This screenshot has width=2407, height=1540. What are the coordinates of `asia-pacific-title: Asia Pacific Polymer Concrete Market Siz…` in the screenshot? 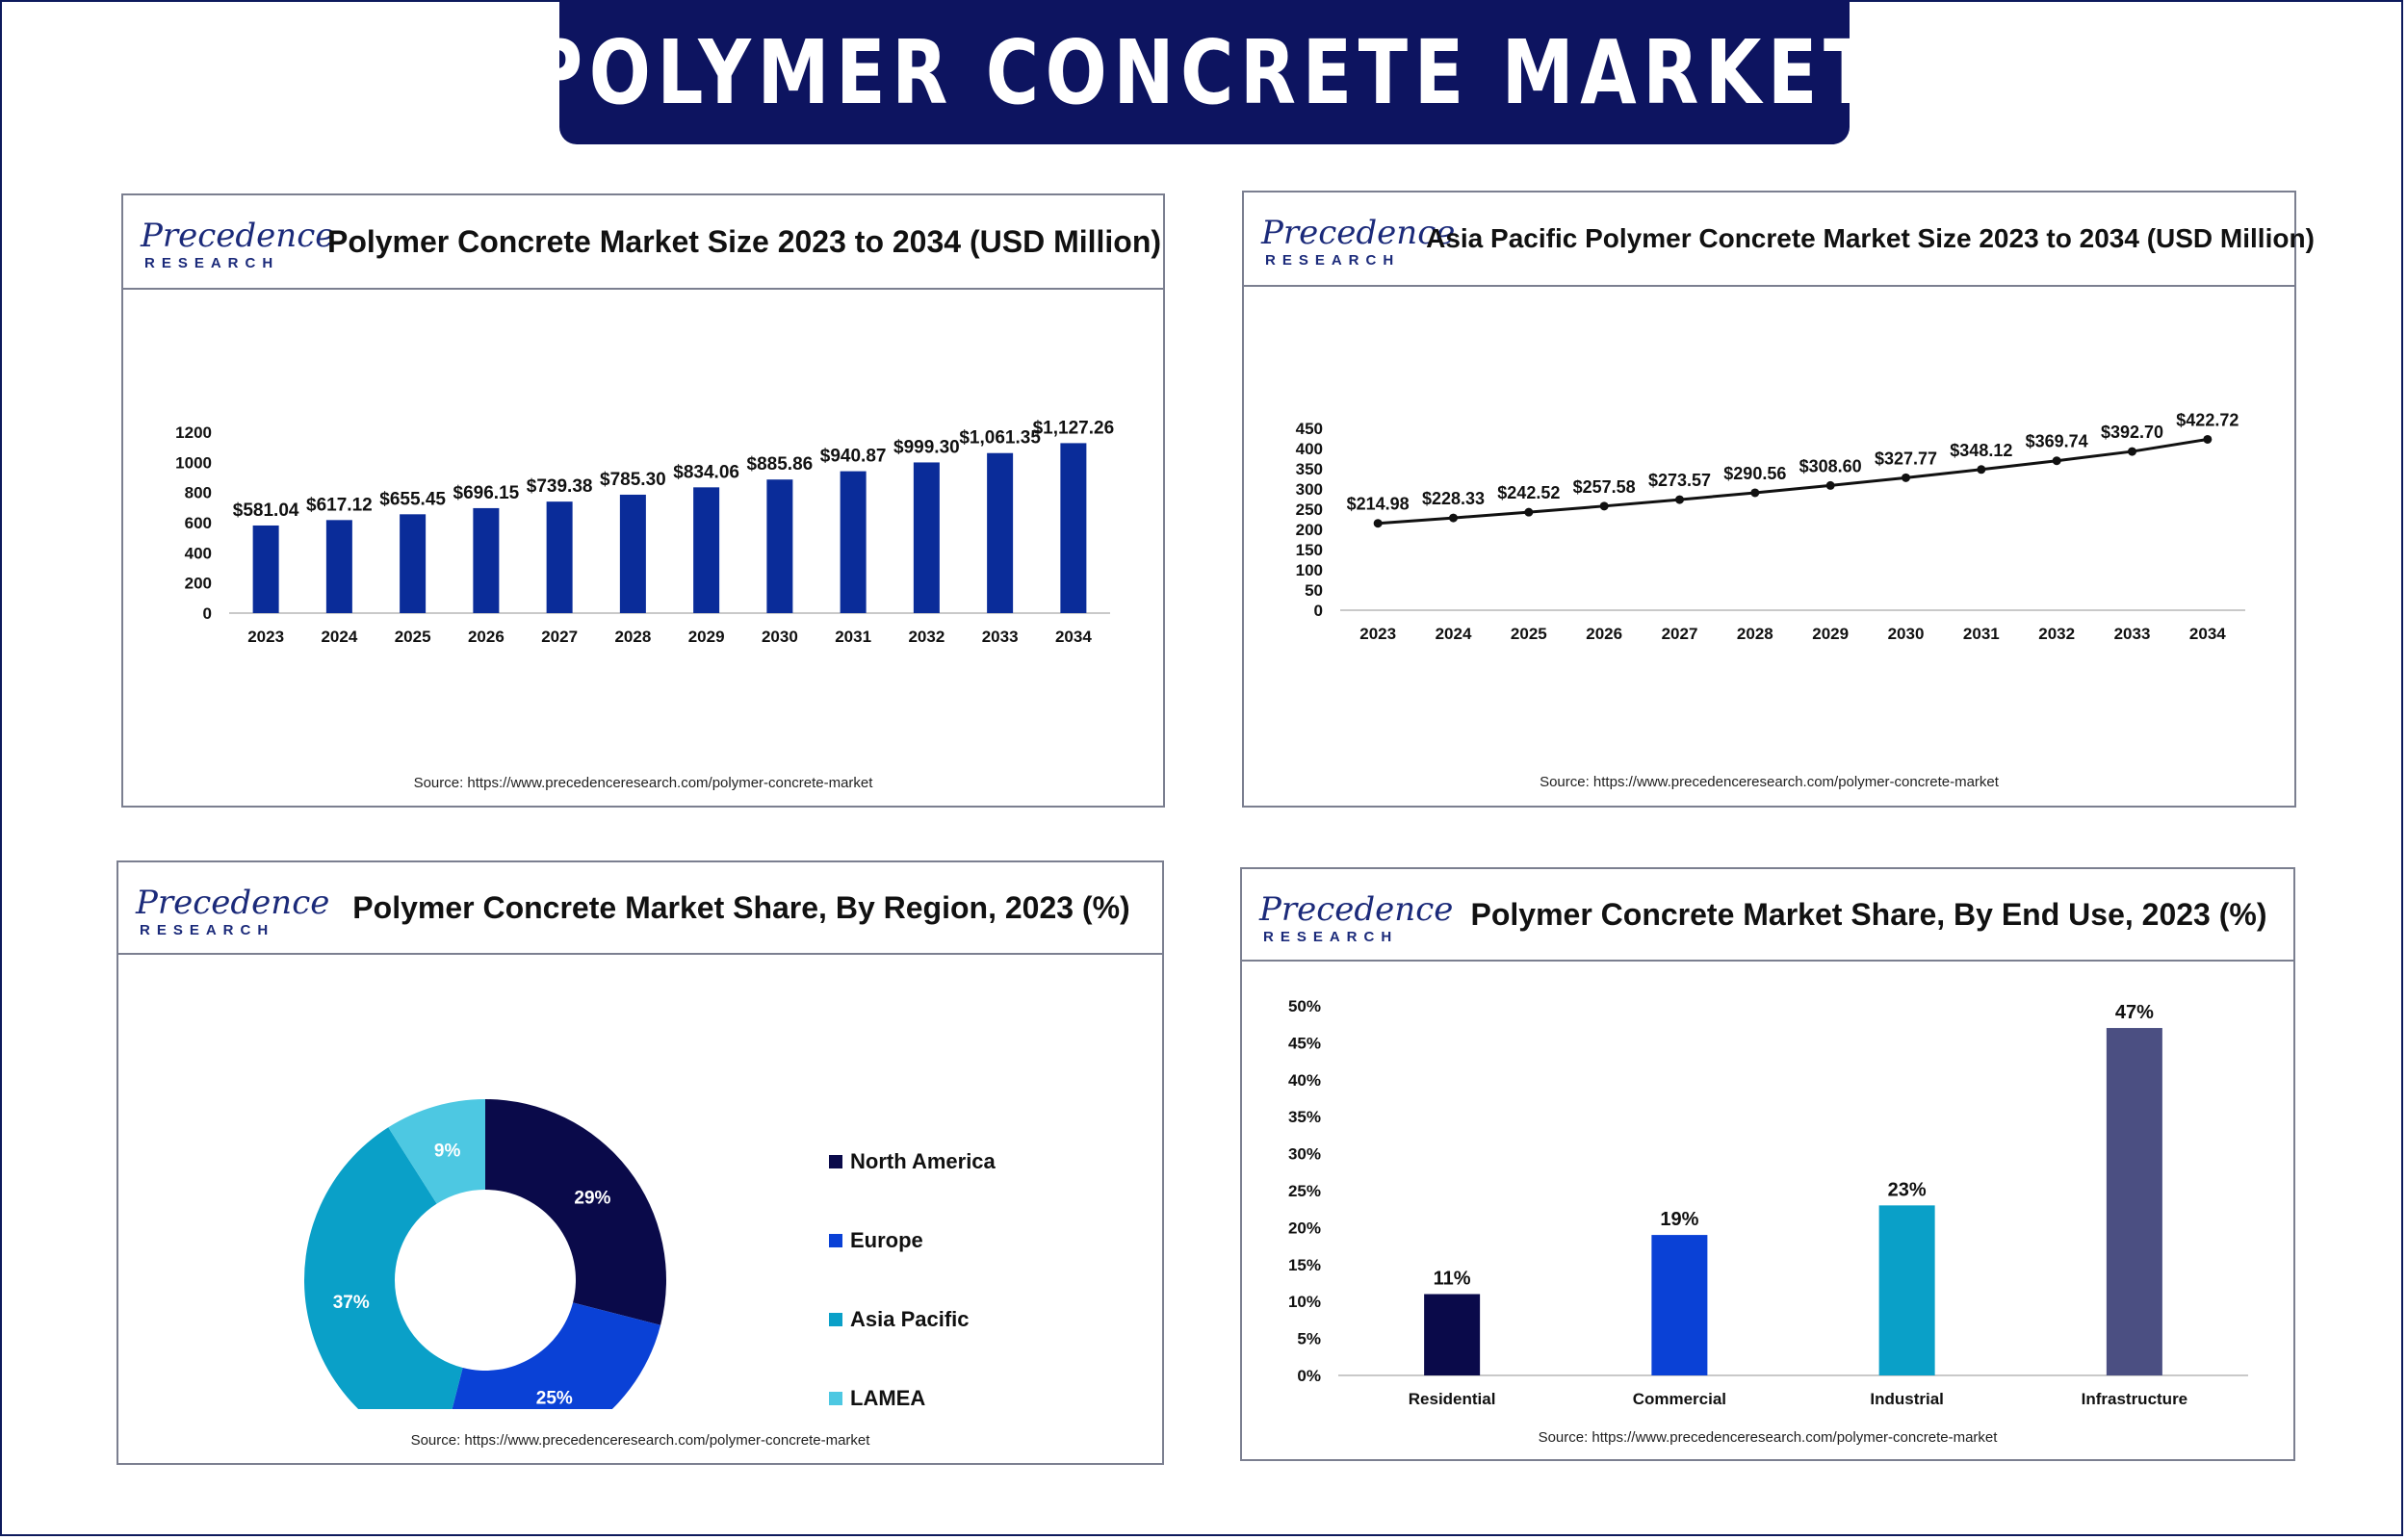 It's located at (1870, 238).